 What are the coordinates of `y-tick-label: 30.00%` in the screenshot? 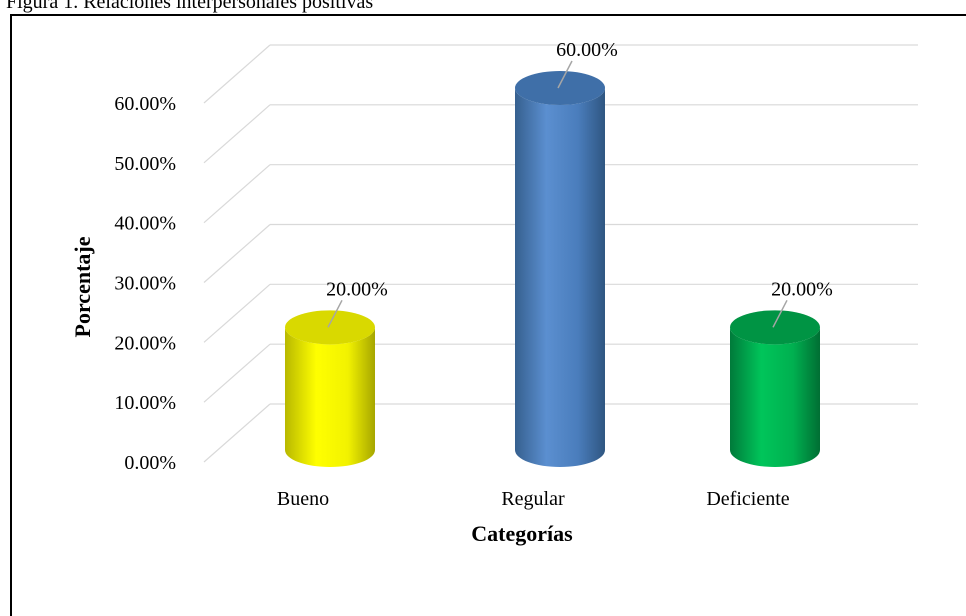 It's located at (145, 284).